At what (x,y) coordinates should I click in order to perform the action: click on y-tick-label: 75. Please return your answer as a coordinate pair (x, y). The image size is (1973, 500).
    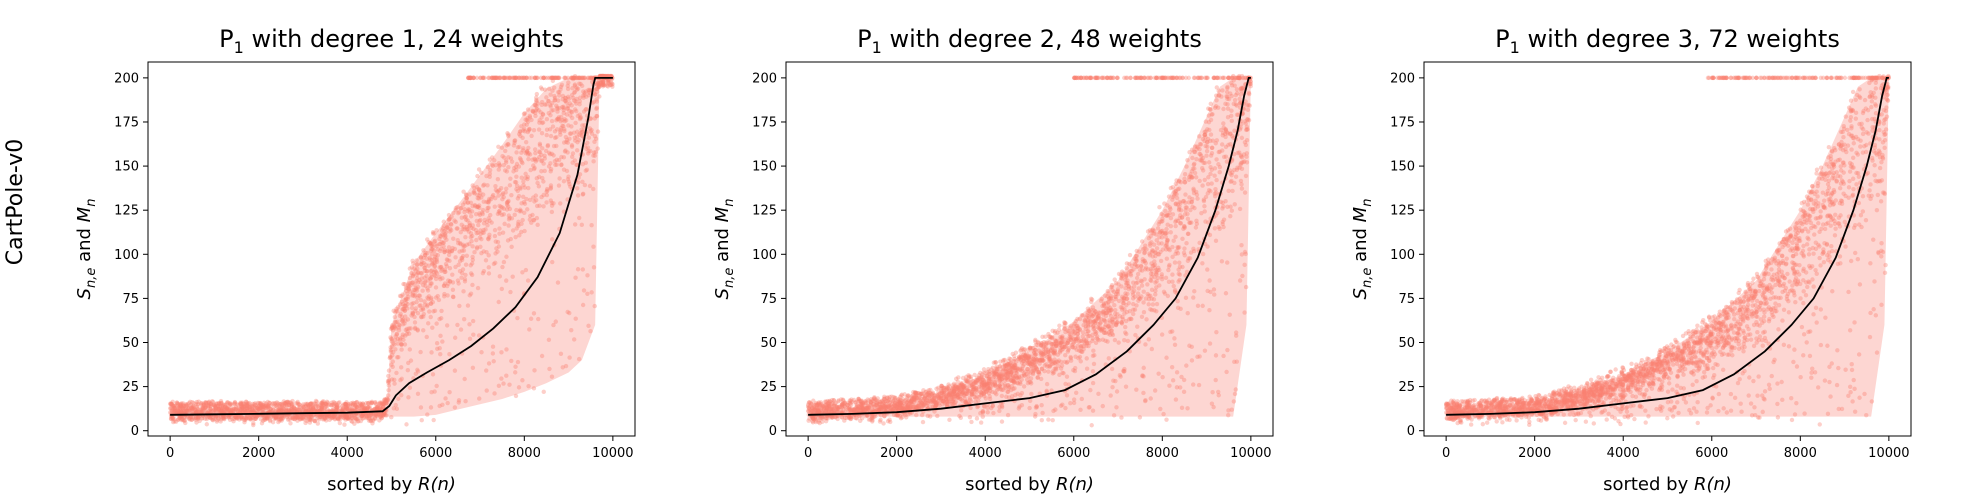
    Looking at the image, I should click on (130, 299).